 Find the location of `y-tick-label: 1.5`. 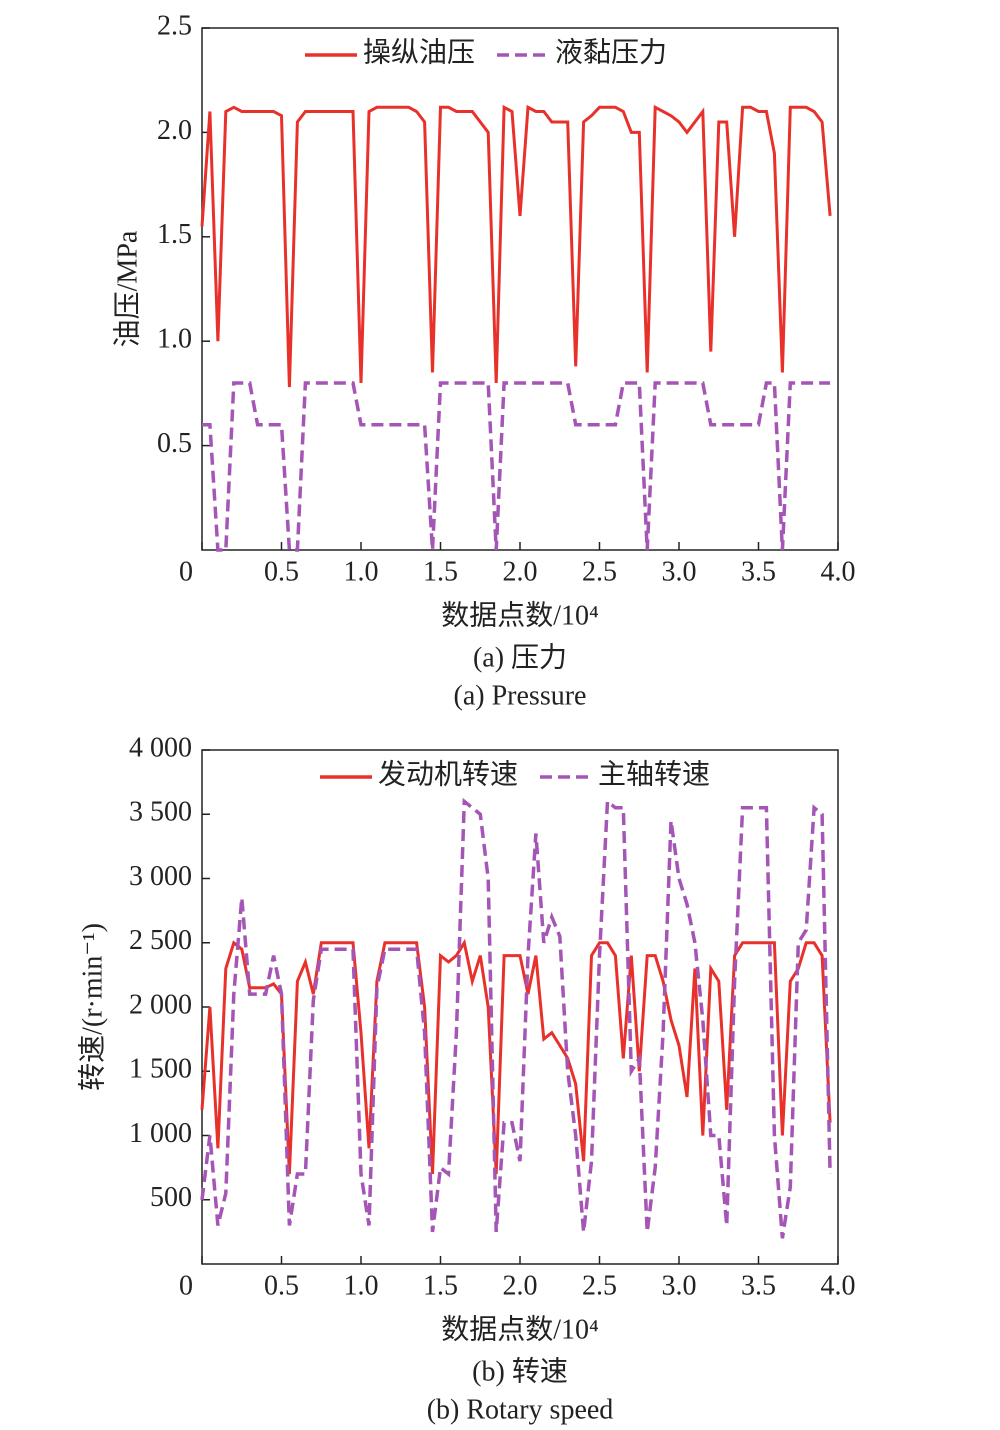

y-tick-label: 1.5 is located at coordinates (174, 234).